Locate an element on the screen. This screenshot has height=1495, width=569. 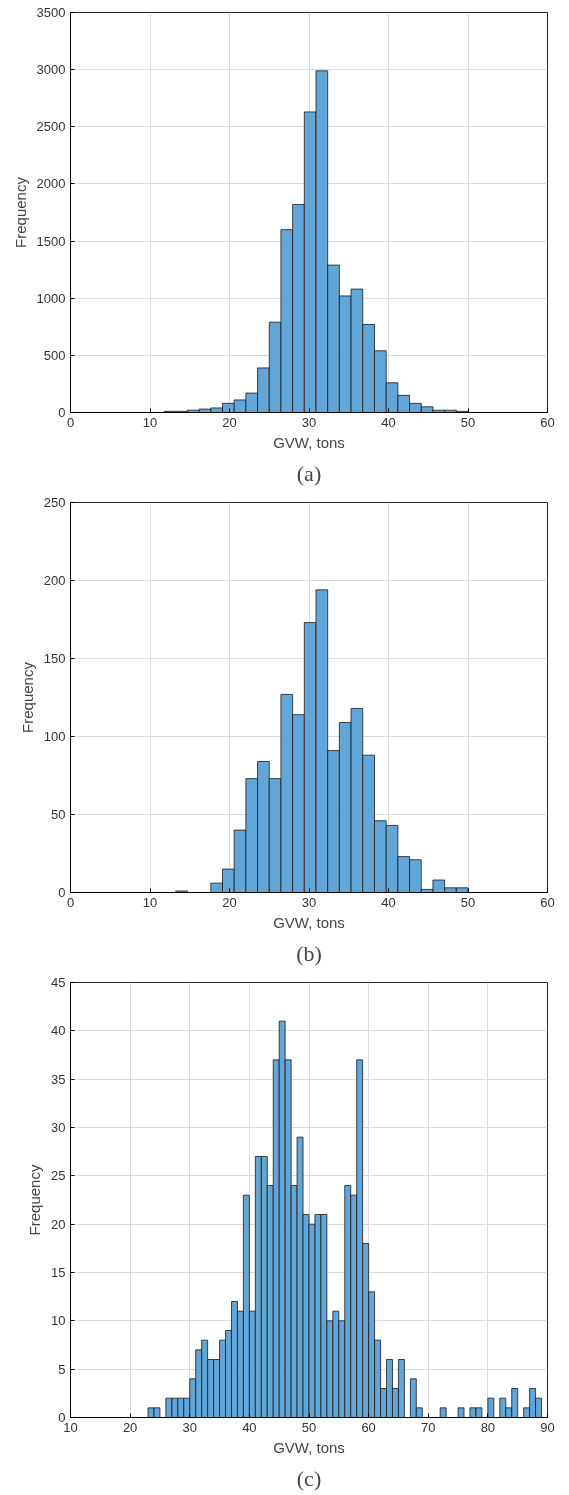
y-tick-label: 1500 is located at coordinates (51, 241).